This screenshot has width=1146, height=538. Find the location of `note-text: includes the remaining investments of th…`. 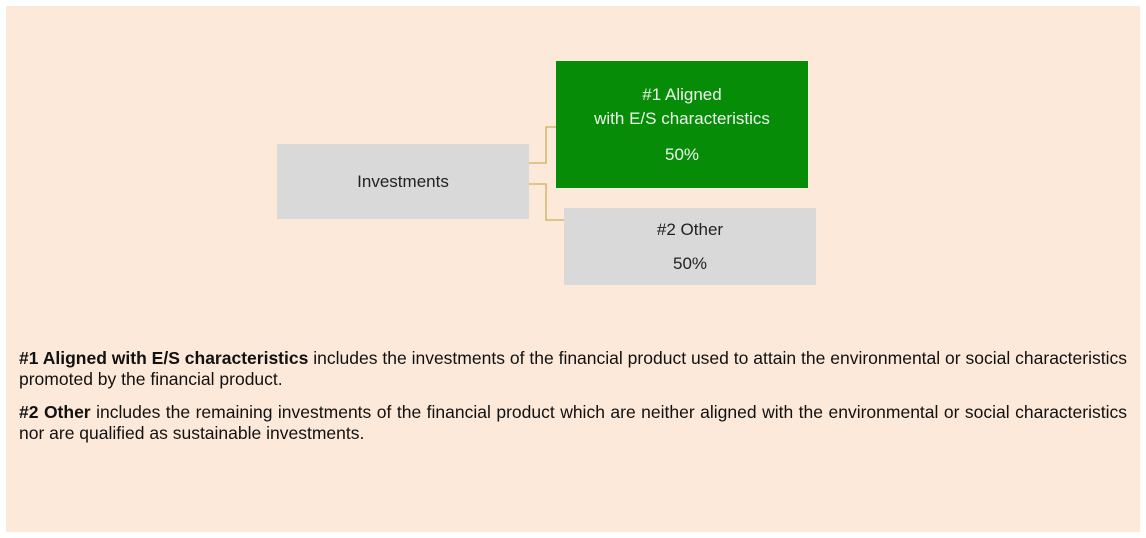

note-text: includes the remaining investments of th… is located at coordinates (573, 422).